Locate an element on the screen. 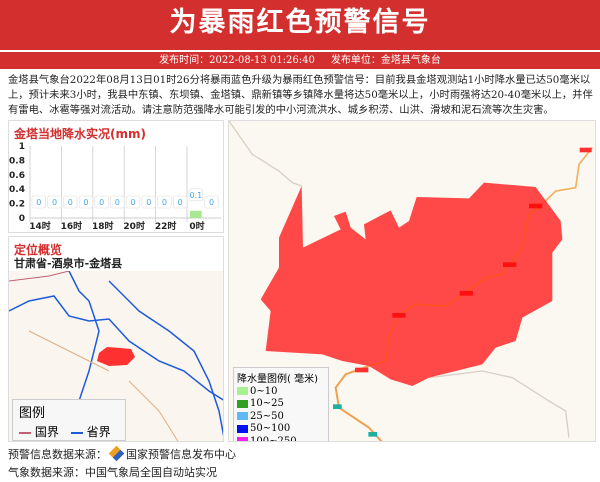 The image size is (600, 482). warning-center-logo-icon is located at coordinates (116, 453).